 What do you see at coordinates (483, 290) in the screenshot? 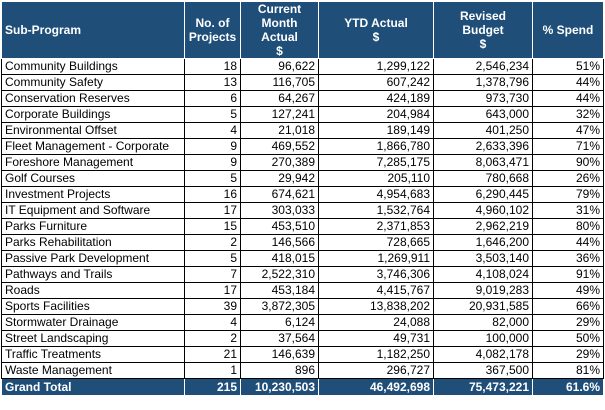
I see `cell-budget: 9,019,283` at bounding box center [483, 290].